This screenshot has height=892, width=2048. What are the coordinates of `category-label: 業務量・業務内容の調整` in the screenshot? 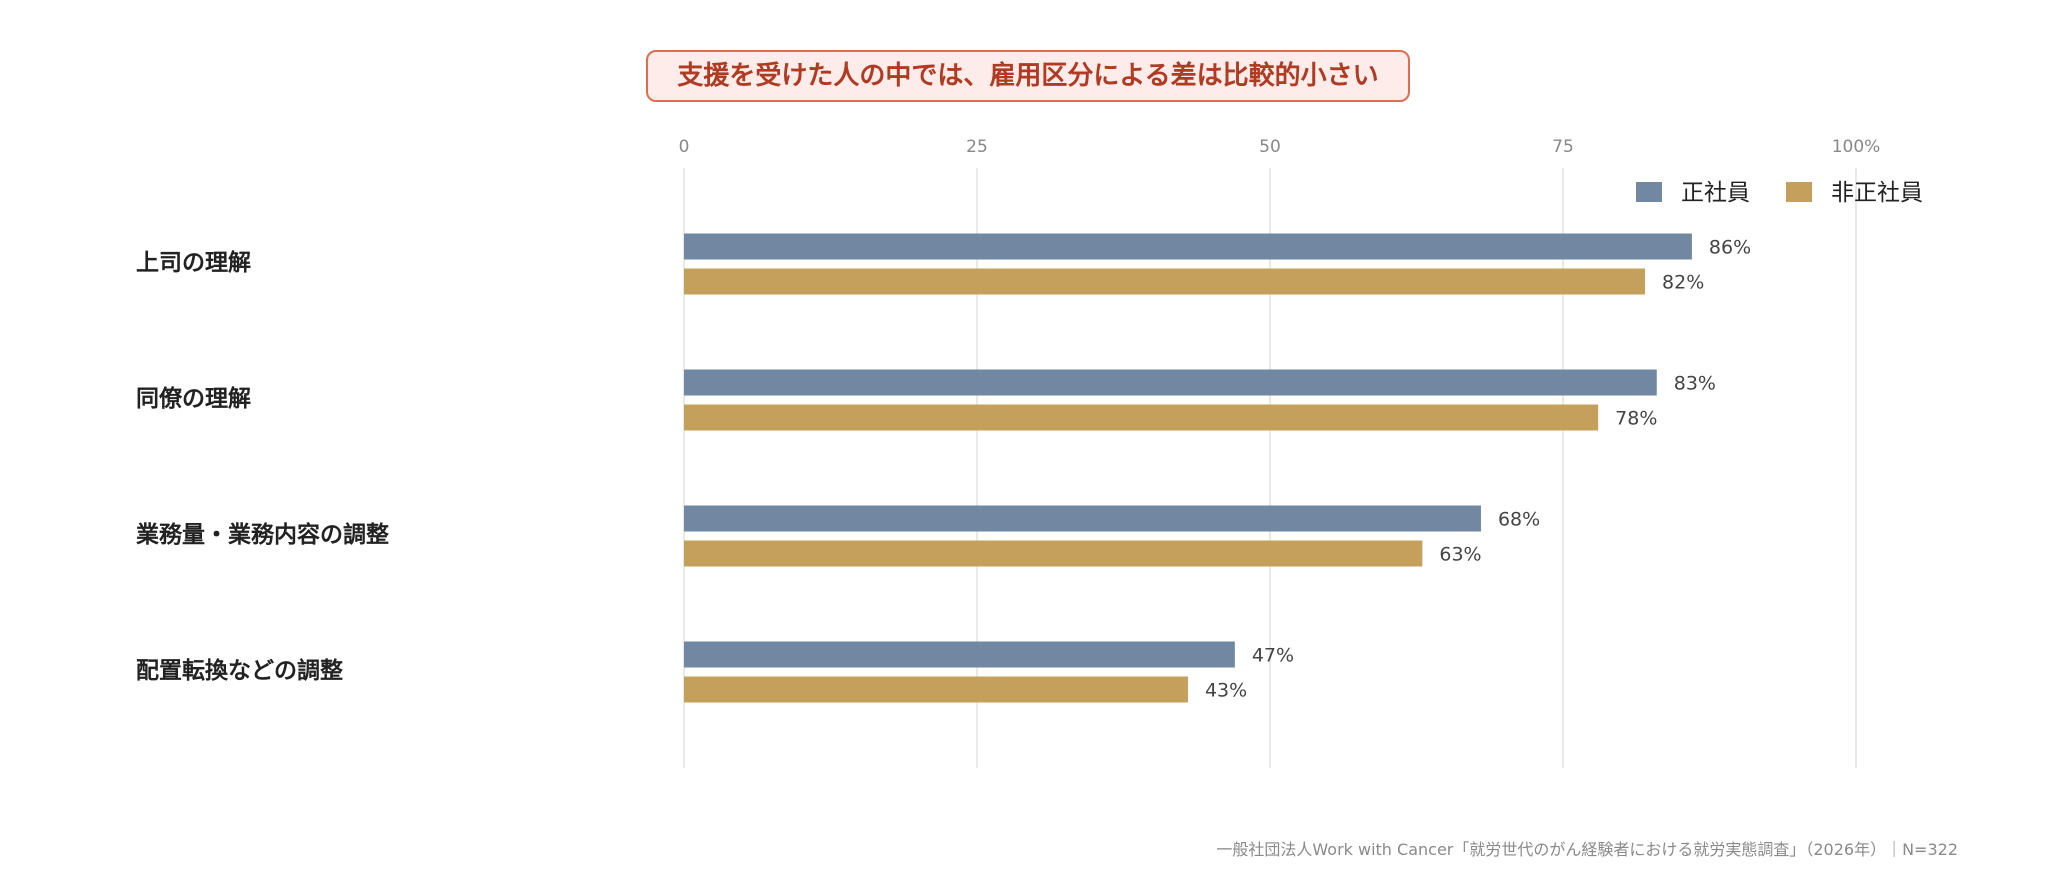 It's located at (262, 534).